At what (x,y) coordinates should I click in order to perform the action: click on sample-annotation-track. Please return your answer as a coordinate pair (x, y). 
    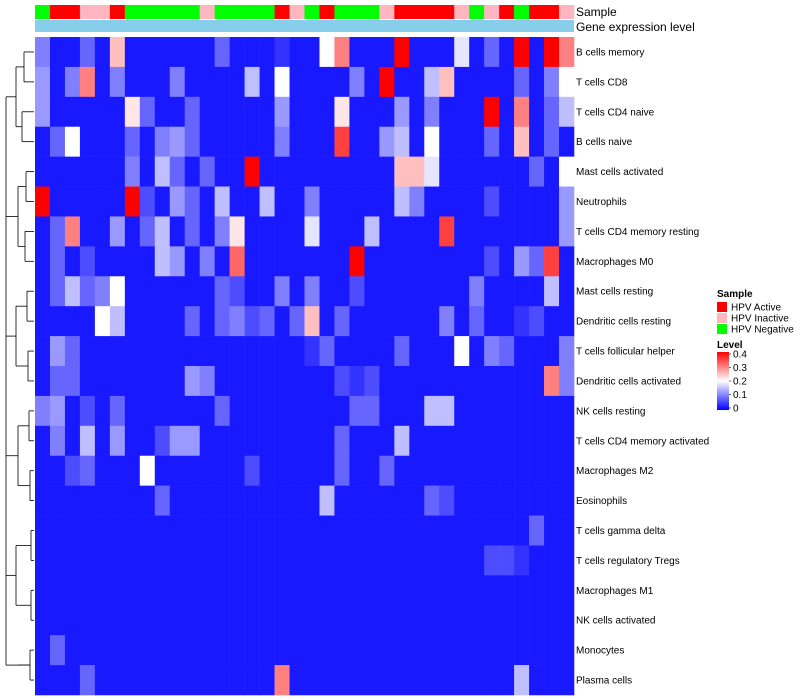
    Looking at the image, I should click on (305, 12).